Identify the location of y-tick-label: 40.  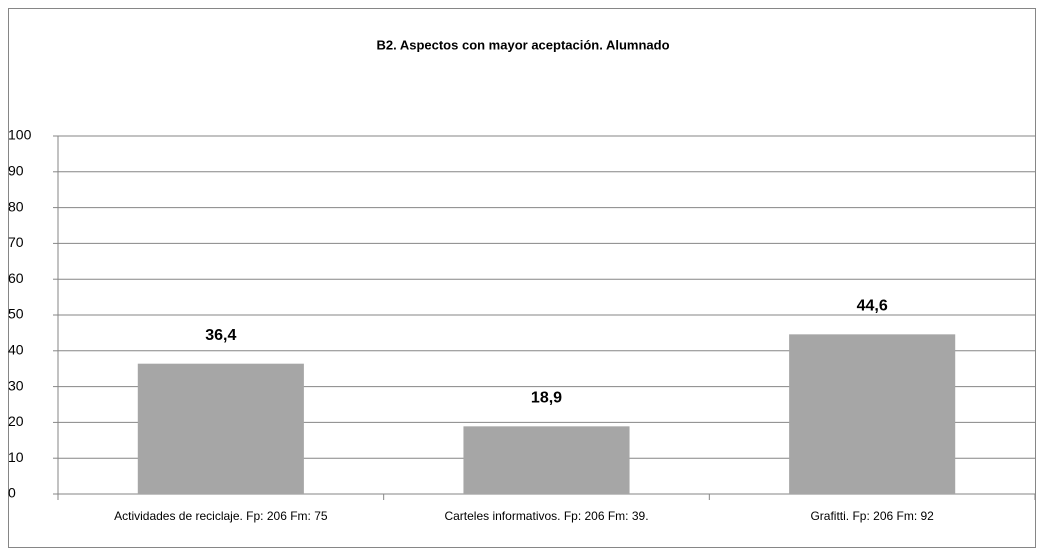
(16, 350).